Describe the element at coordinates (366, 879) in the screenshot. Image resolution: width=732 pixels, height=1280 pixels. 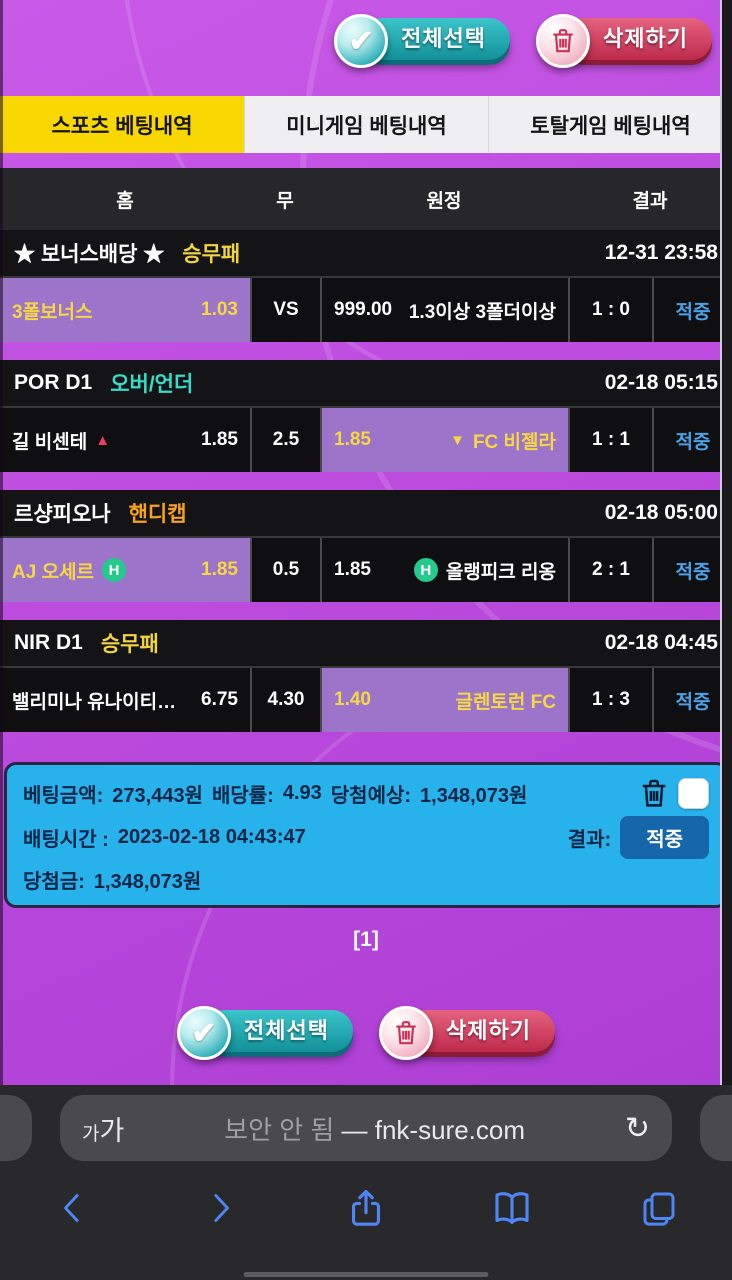
I see `summary-line-win: 당첨금: 1,348,073원` at that location.